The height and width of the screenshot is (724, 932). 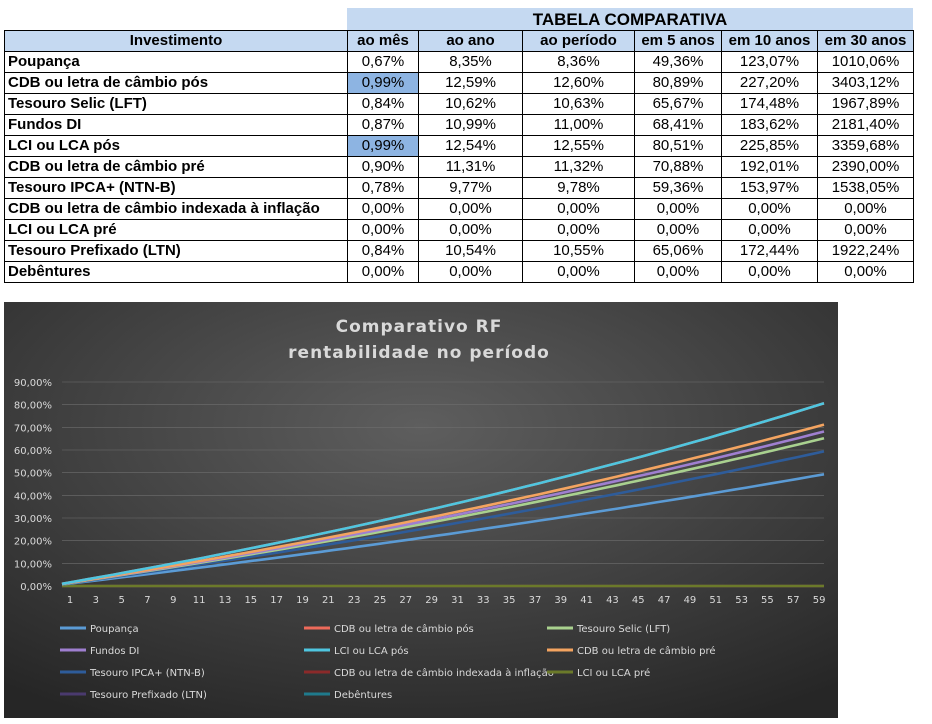 I want to click on value-cell: 0,84%, so click(x=383, y=104).